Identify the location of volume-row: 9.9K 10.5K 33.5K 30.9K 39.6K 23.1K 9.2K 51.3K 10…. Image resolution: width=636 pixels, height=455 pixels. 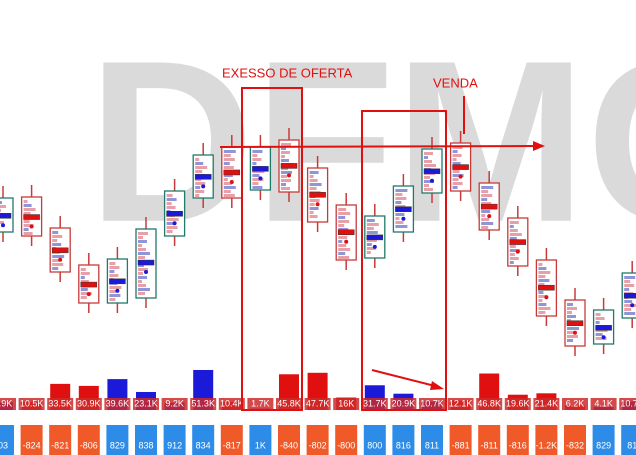
(318, 389).